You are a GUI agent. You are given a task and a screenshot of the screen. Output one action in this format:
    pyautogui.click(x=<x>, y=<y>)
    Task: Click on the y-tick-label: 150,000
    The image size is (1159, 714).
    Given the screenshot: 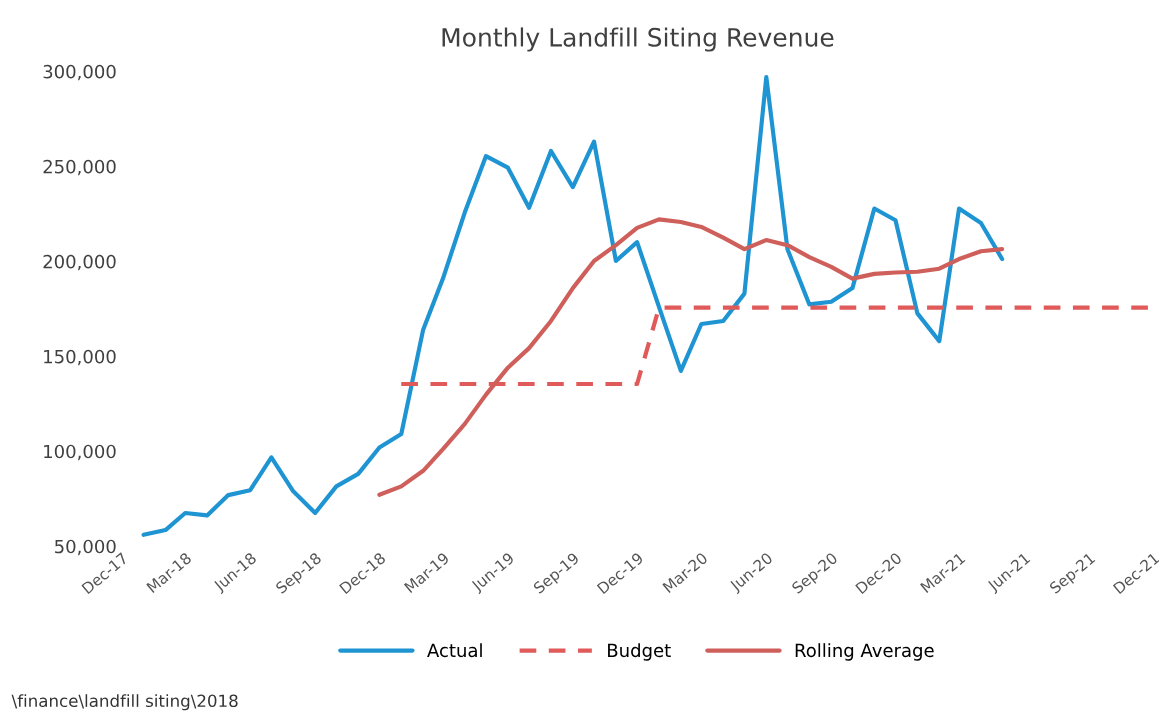 What is the action you would take?
    pyautogui.click(x=80, y=357)
    